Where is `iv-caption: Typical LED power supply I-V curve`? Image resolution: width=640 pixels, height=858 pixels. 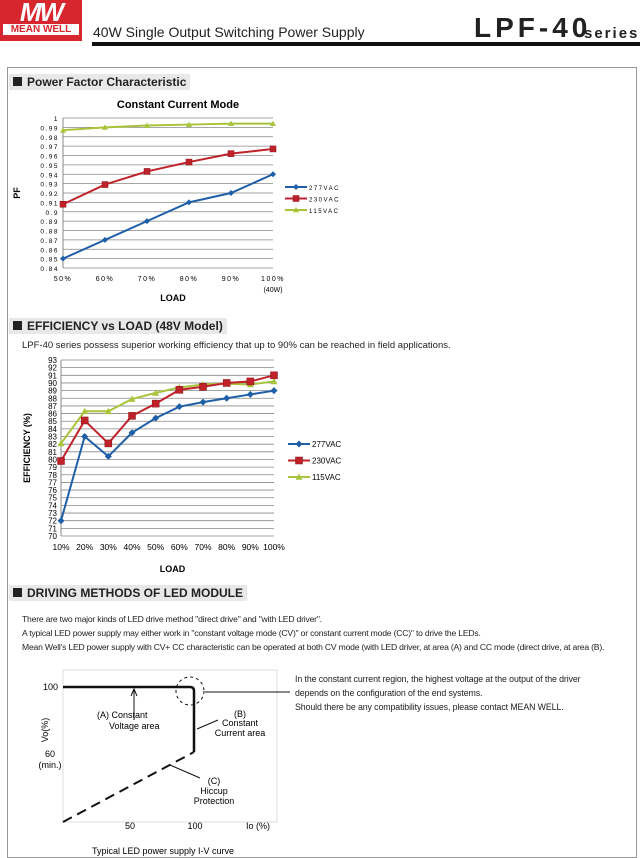
iv-caption: Typical LED power supply I-V curve is located at coordinates (163, 851).